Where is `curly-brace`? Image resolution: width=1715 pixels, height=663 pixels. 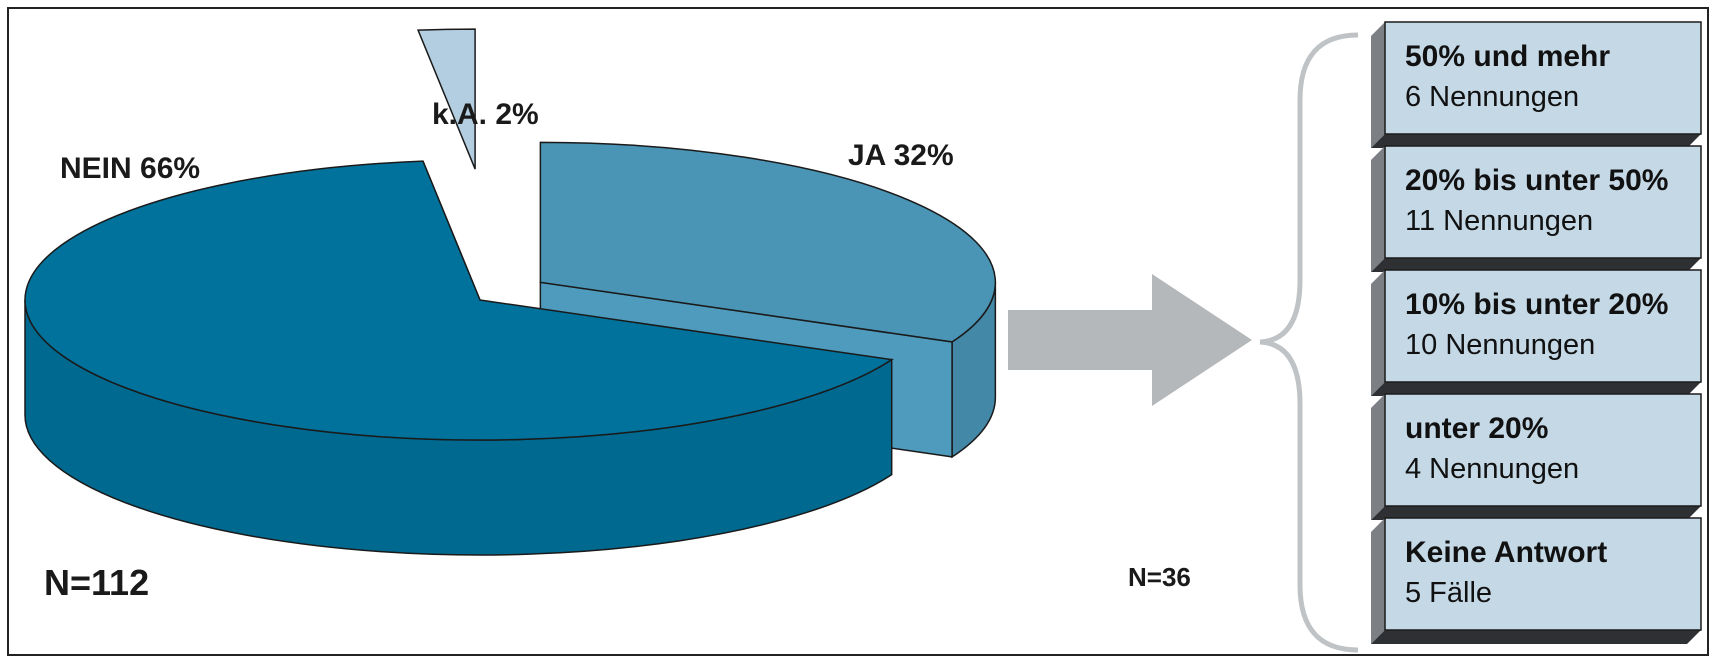 curly-brace is located at coordinates (1309, 342).